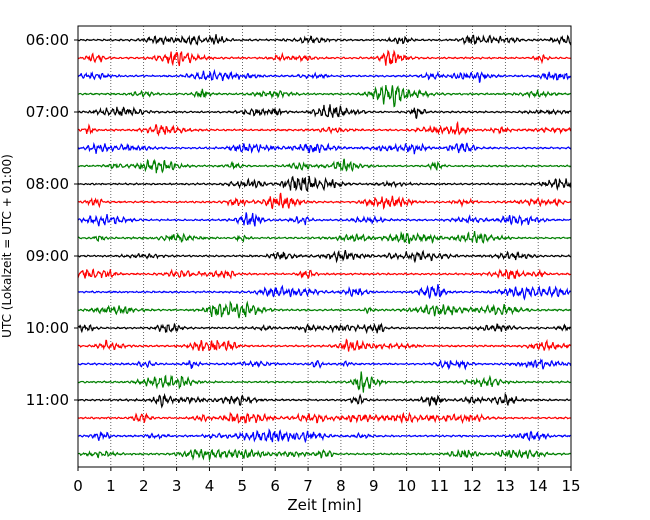 The width and height of the screenshot is (650, 520). What do you see at coordinates (327, 481) in the screenshot?
I see `x-axis: 0 1 2 3 4 5 6 7 8 9 10 11 12 13 14 15` at bounding box center [327, 481].